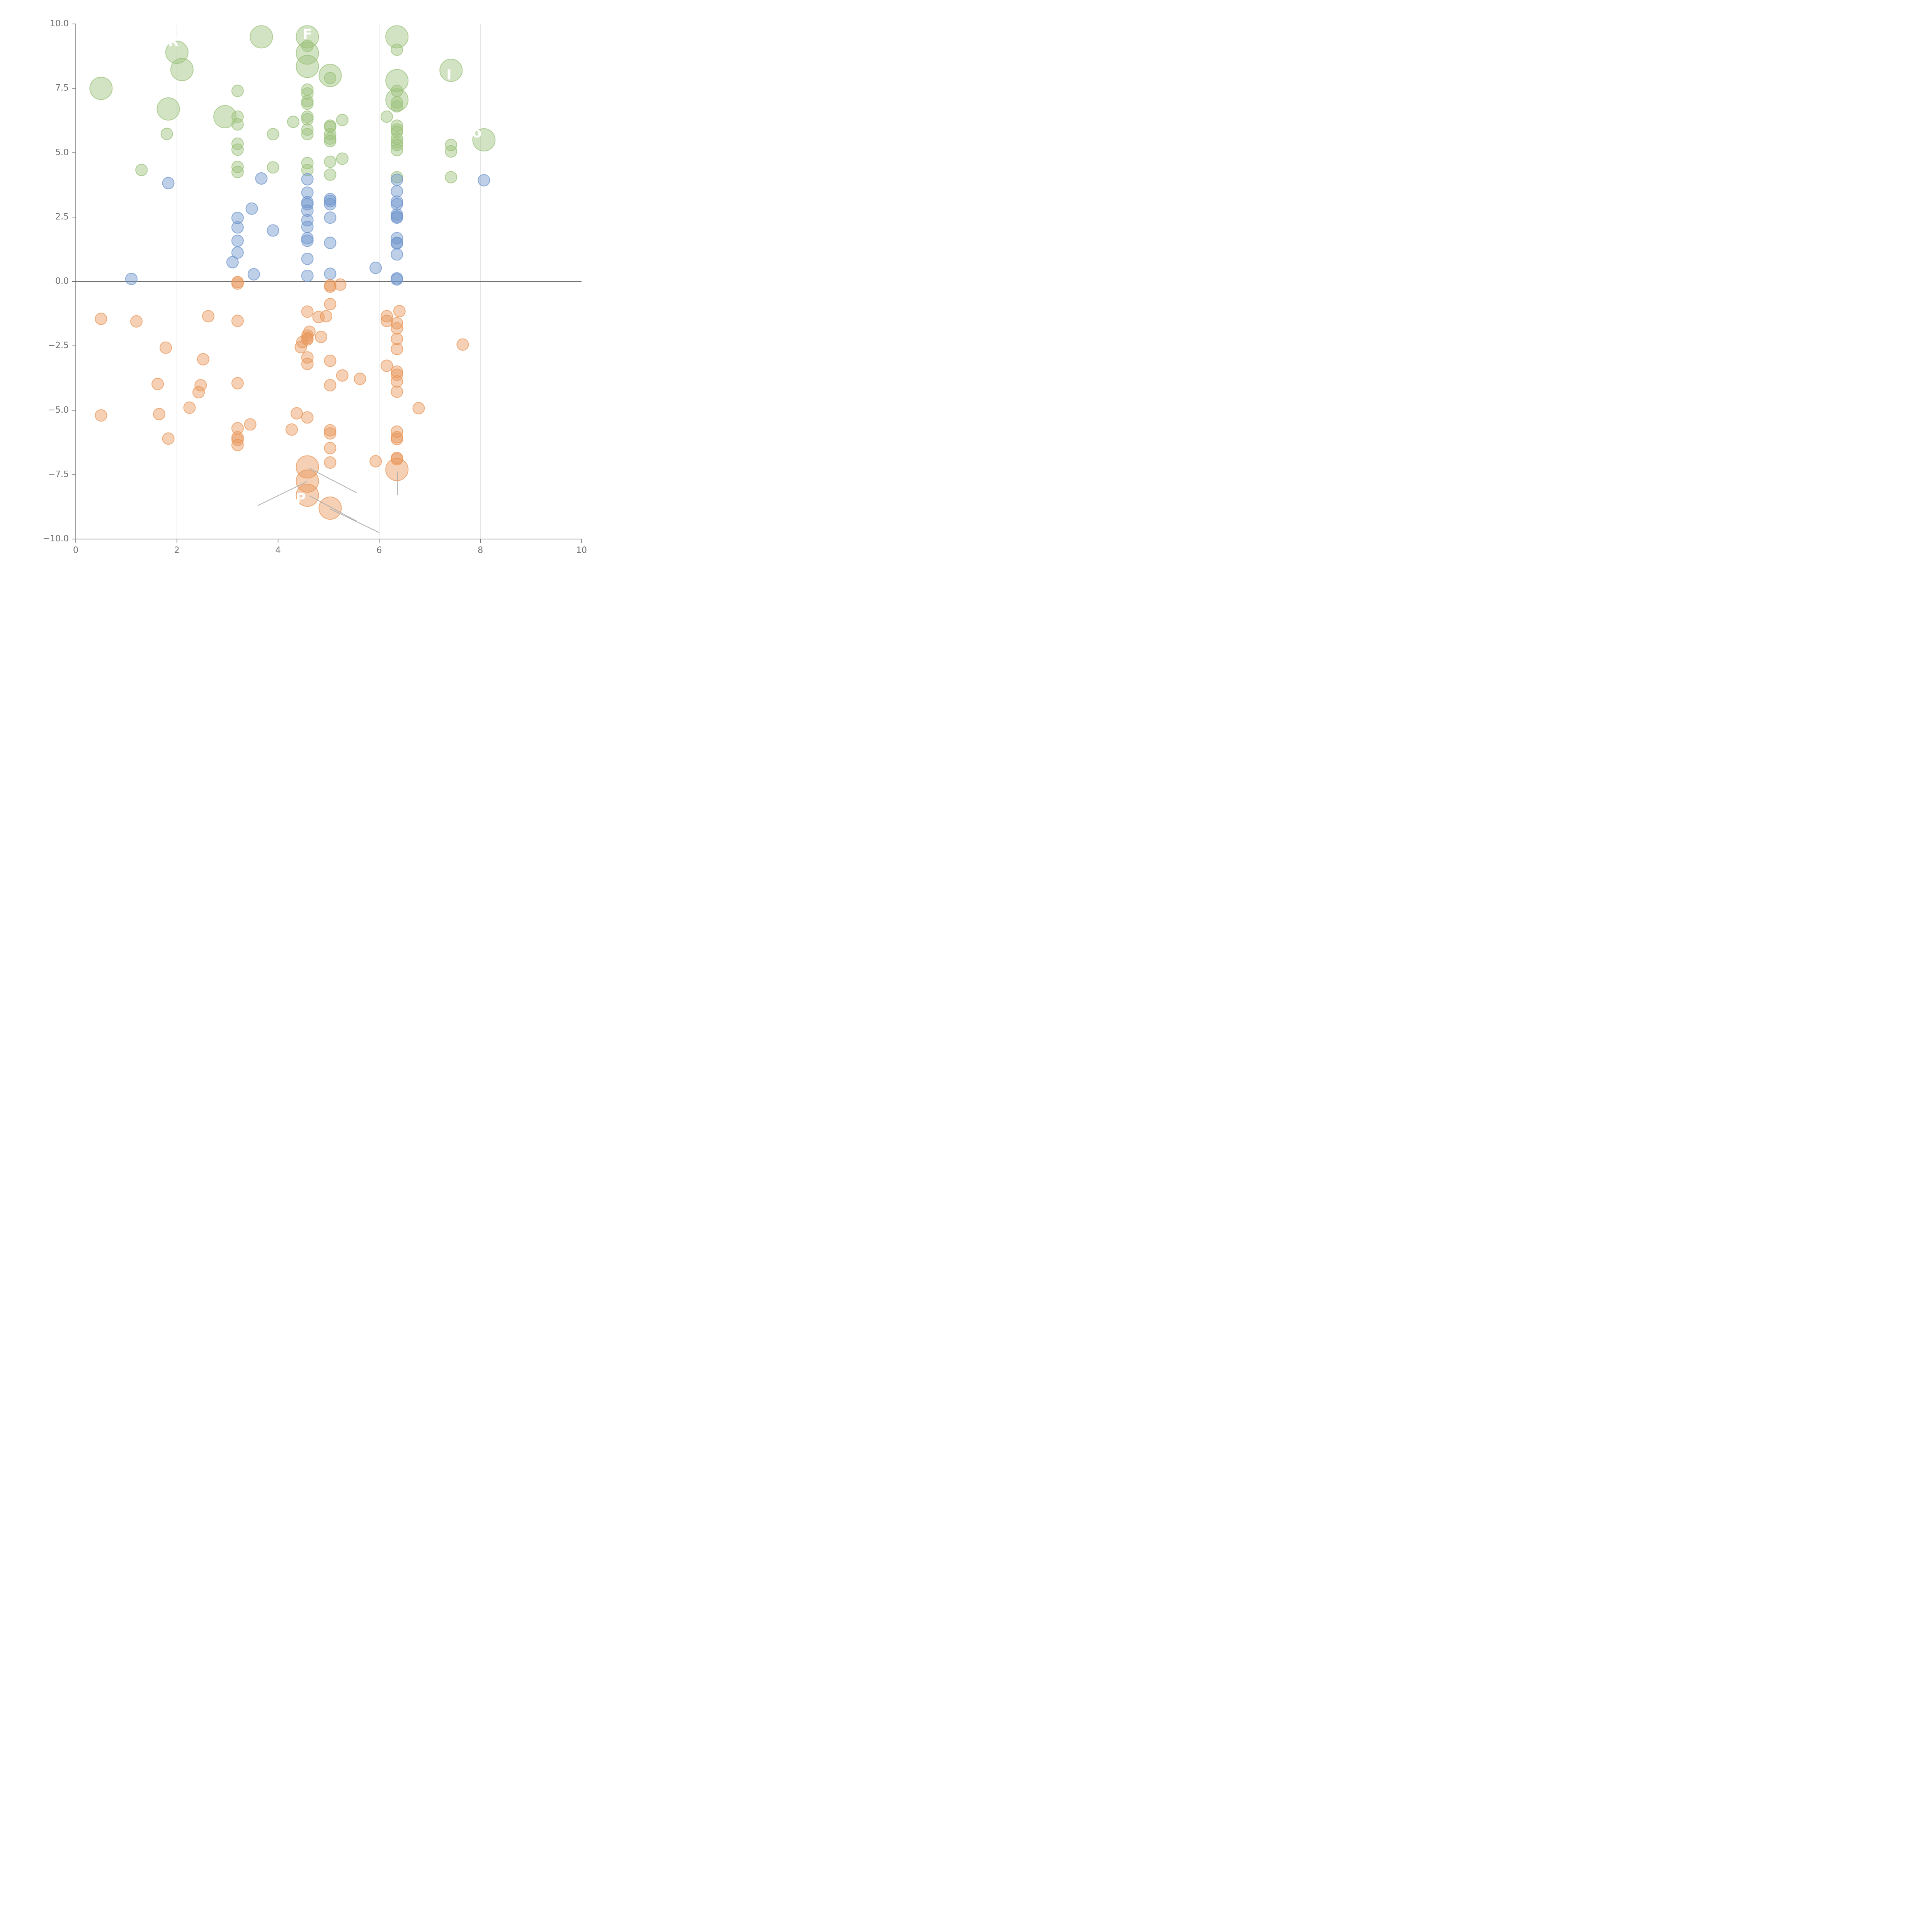 This screenshot has height=1932, width=1932. I want to click on y-tick-label: 5.0, so click(62, 152).